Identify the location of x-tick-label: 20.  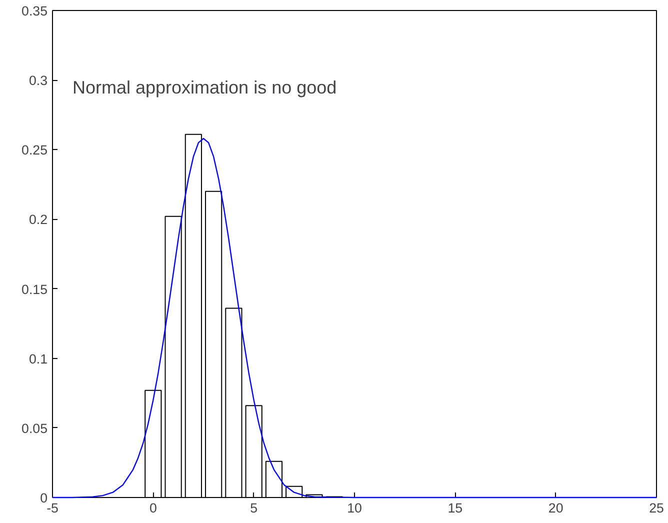
(556, 508).